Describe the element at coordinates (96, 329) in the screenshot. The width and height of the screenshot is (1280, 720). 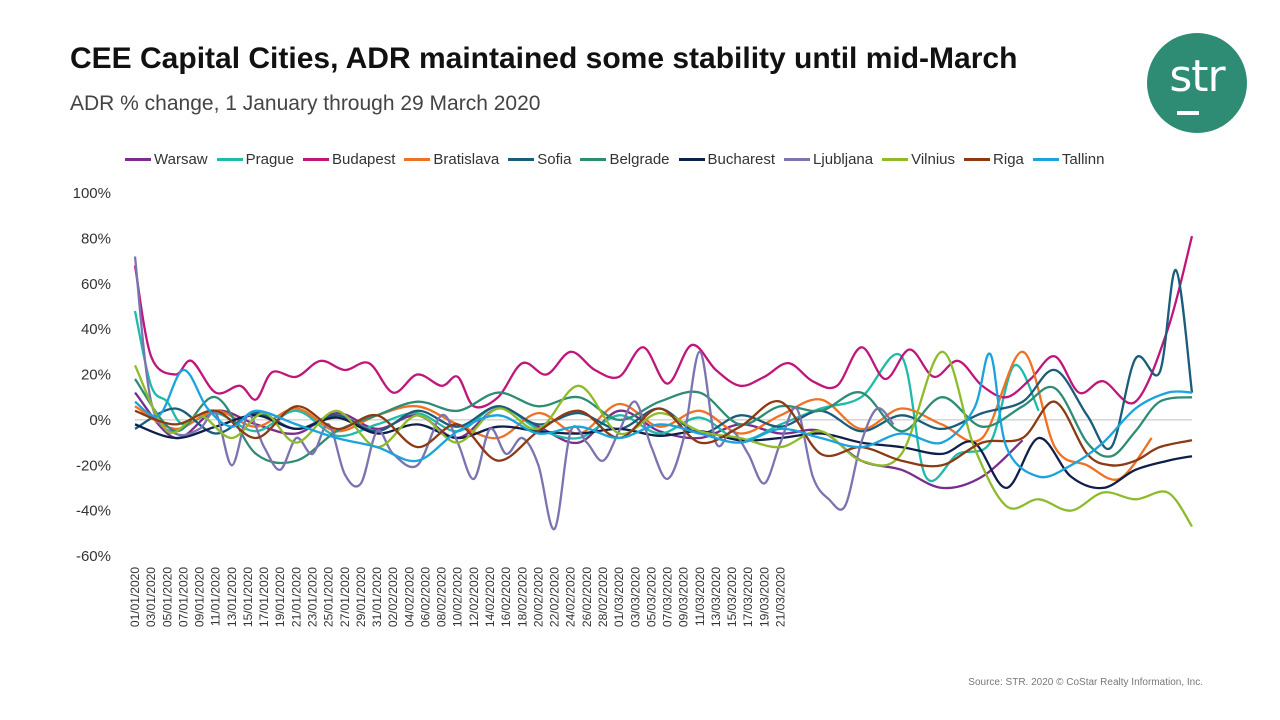
I see `y-tick-label: 40%` at that location.